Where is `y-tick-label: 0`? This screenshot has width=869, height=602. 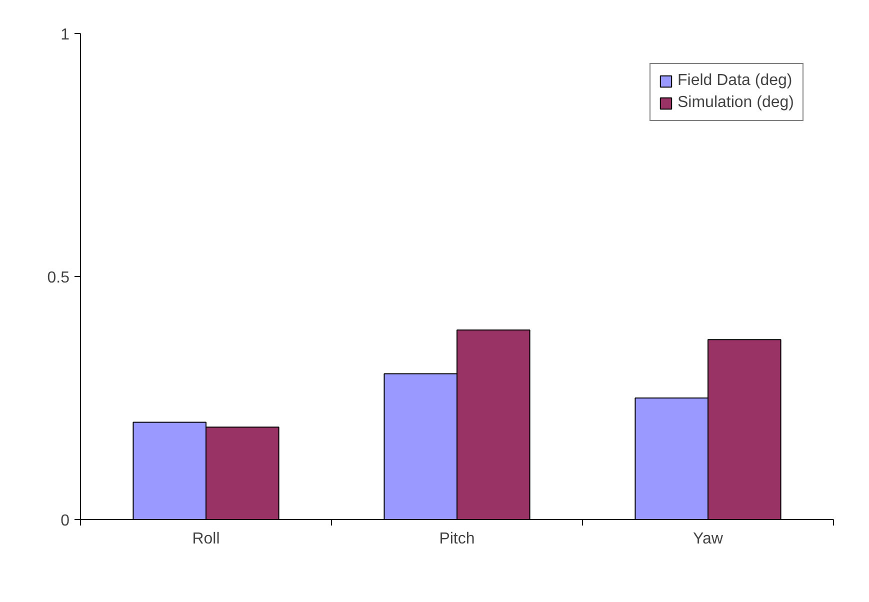 y-tick-label: 0 is located at coordinates (65, 521).